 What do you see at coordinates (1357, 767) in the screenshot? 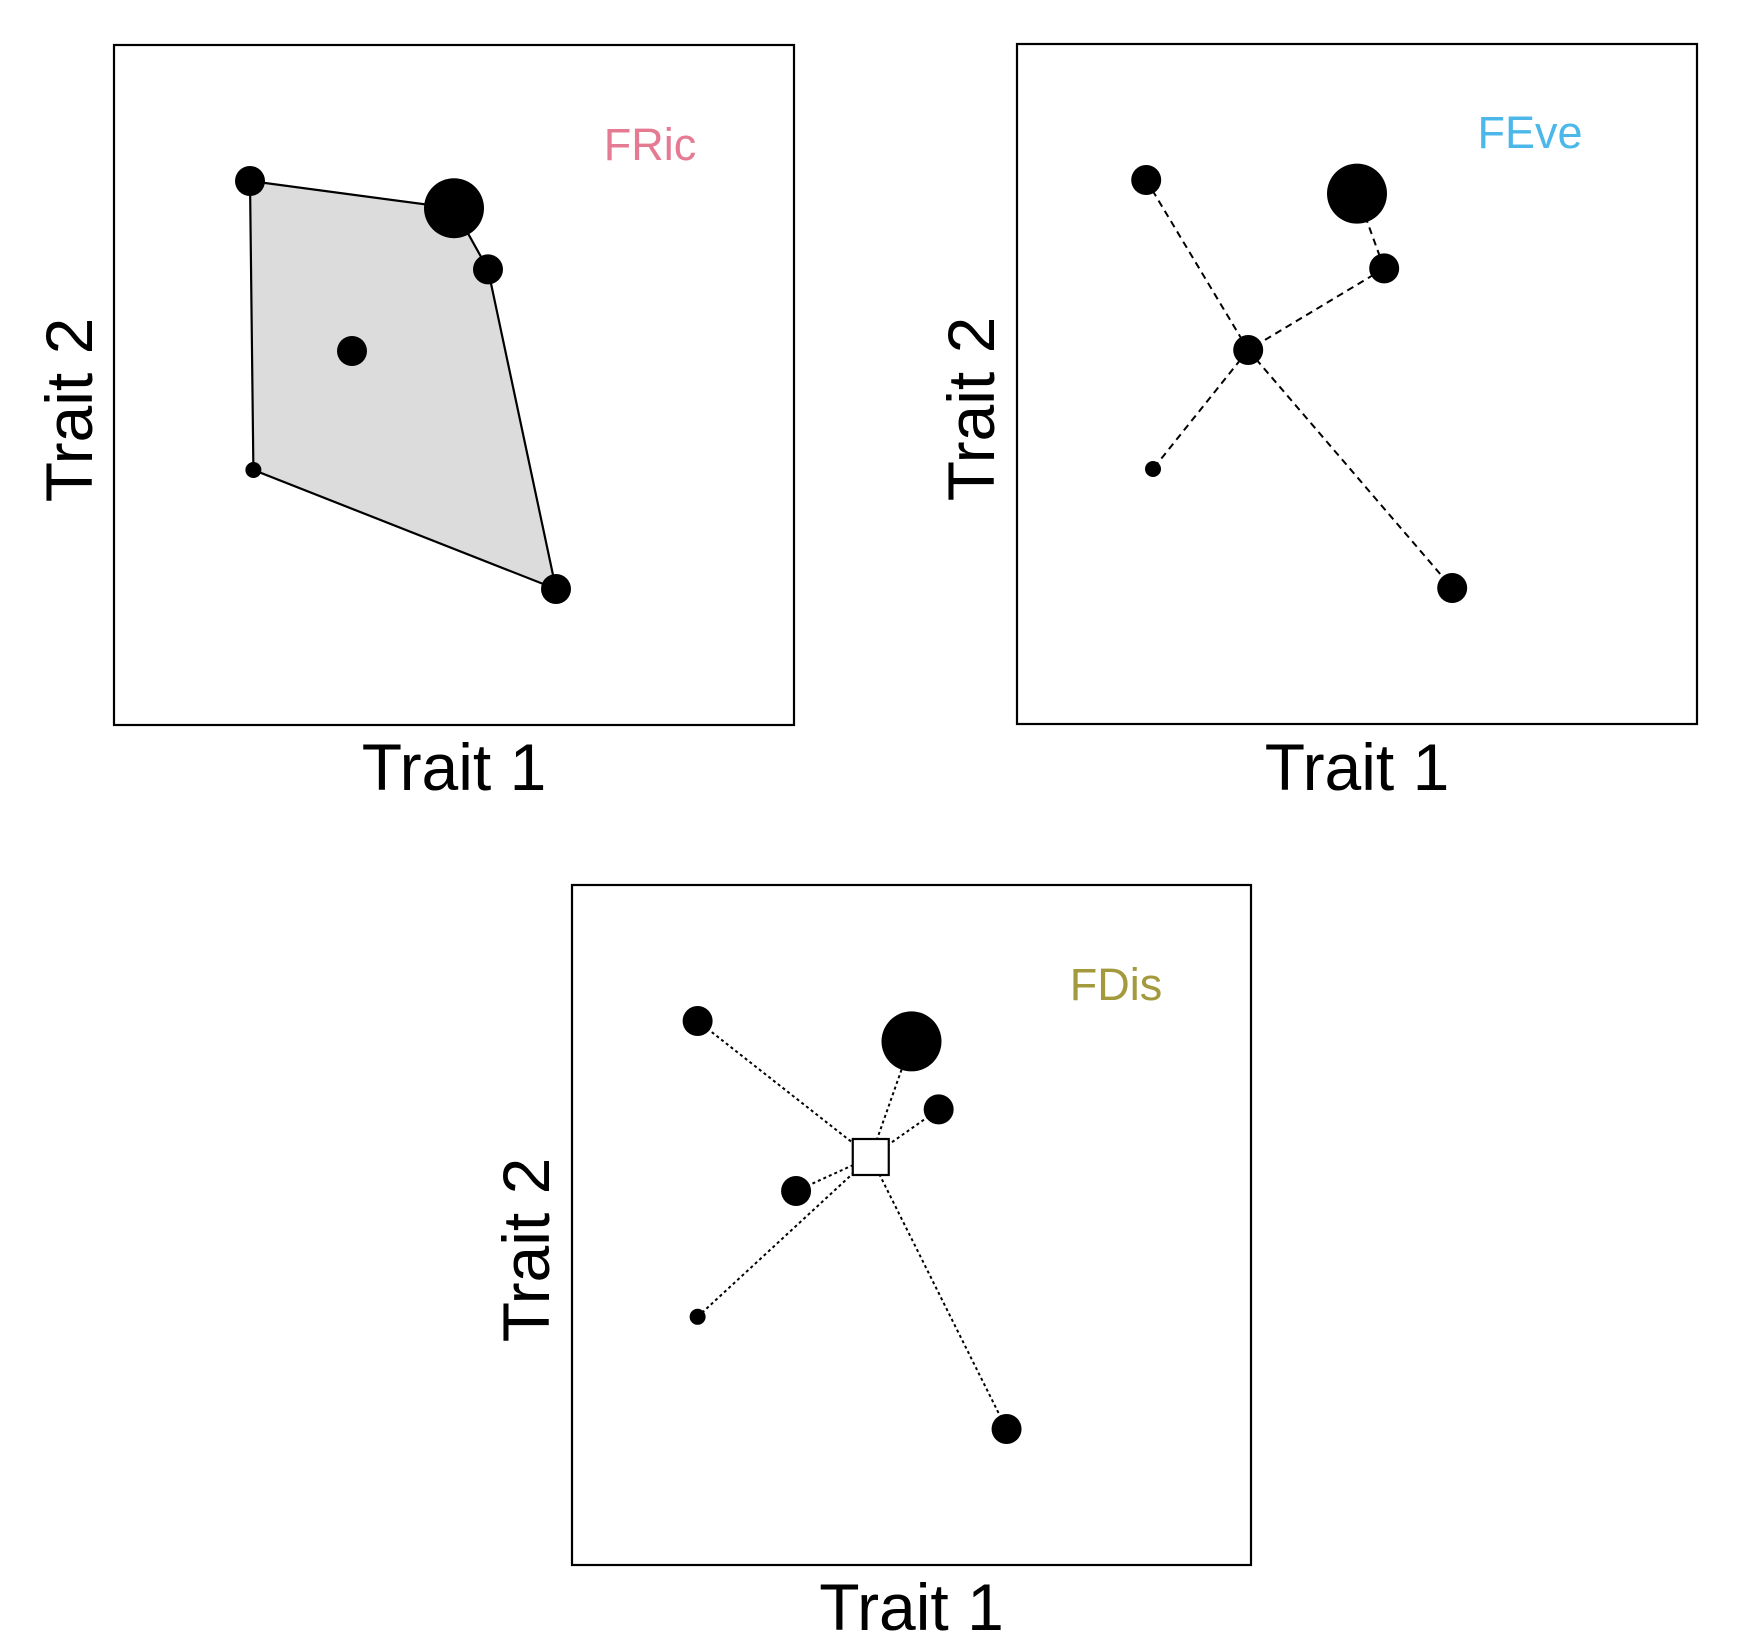
I see `feve-x-axis-label: Trait 1` at bounding box center [1357, 767].